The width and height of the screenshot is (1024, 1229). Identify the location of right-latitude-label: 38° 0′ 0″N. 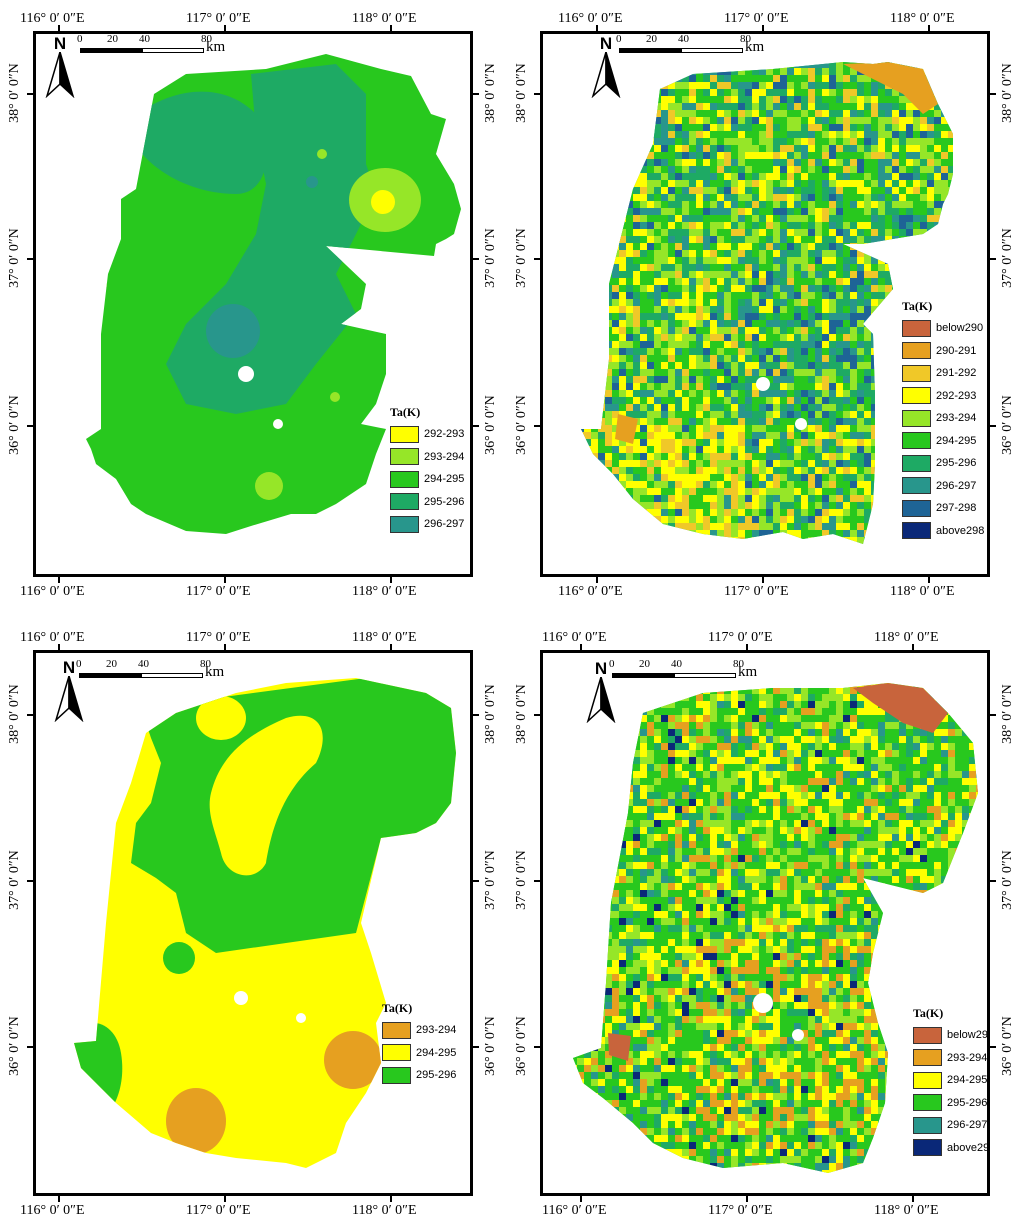
(490, 714).